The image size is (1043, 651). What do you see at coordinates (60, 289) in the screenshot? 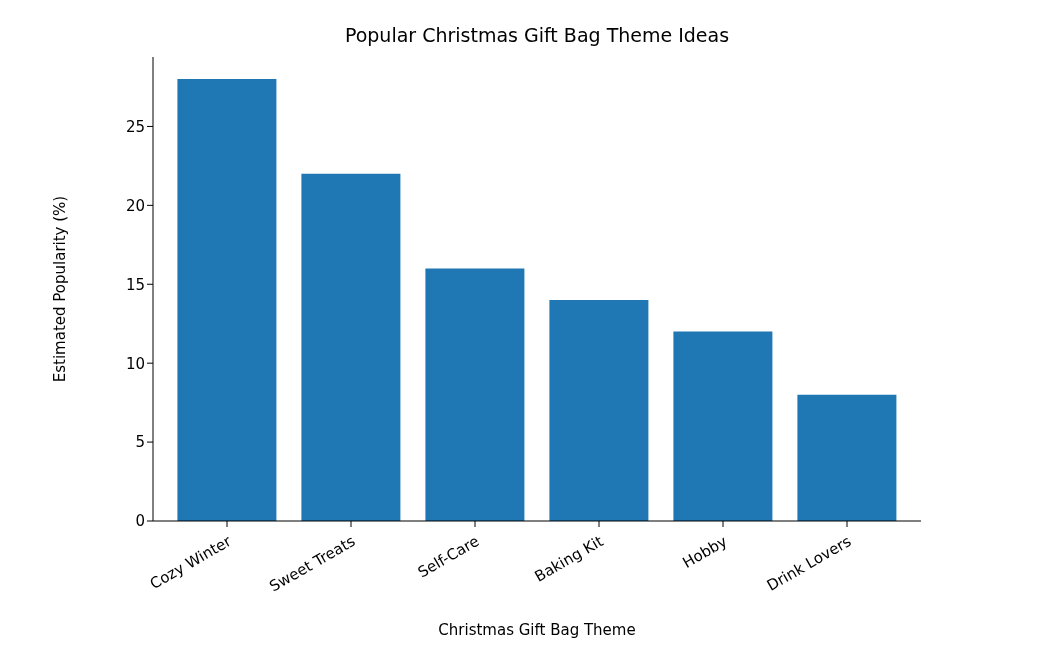
I see `y-axis-title: Estimated Popularity (%)` at bounding box center [60, 289].